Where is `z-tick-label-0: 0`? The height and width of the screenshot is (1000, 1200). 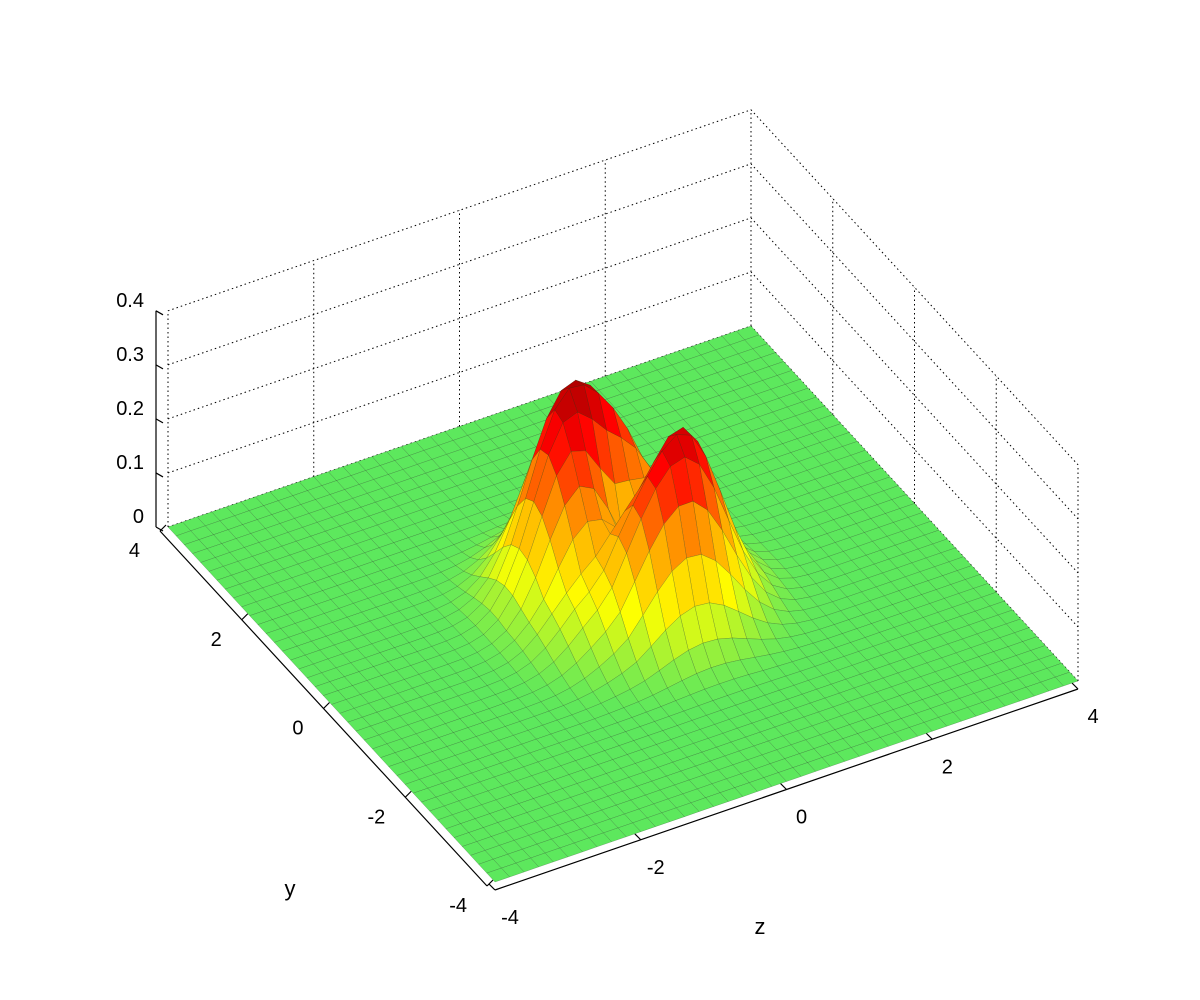
z-tick-label-0: 0 is located at coordinates (138, 517).